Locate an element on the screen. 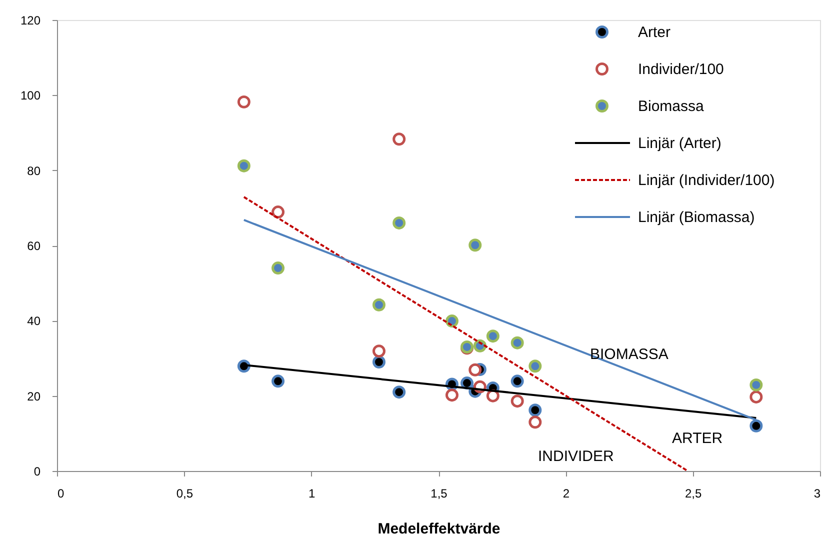  x-tick-label: 3 is located at coordinates (817, 493).